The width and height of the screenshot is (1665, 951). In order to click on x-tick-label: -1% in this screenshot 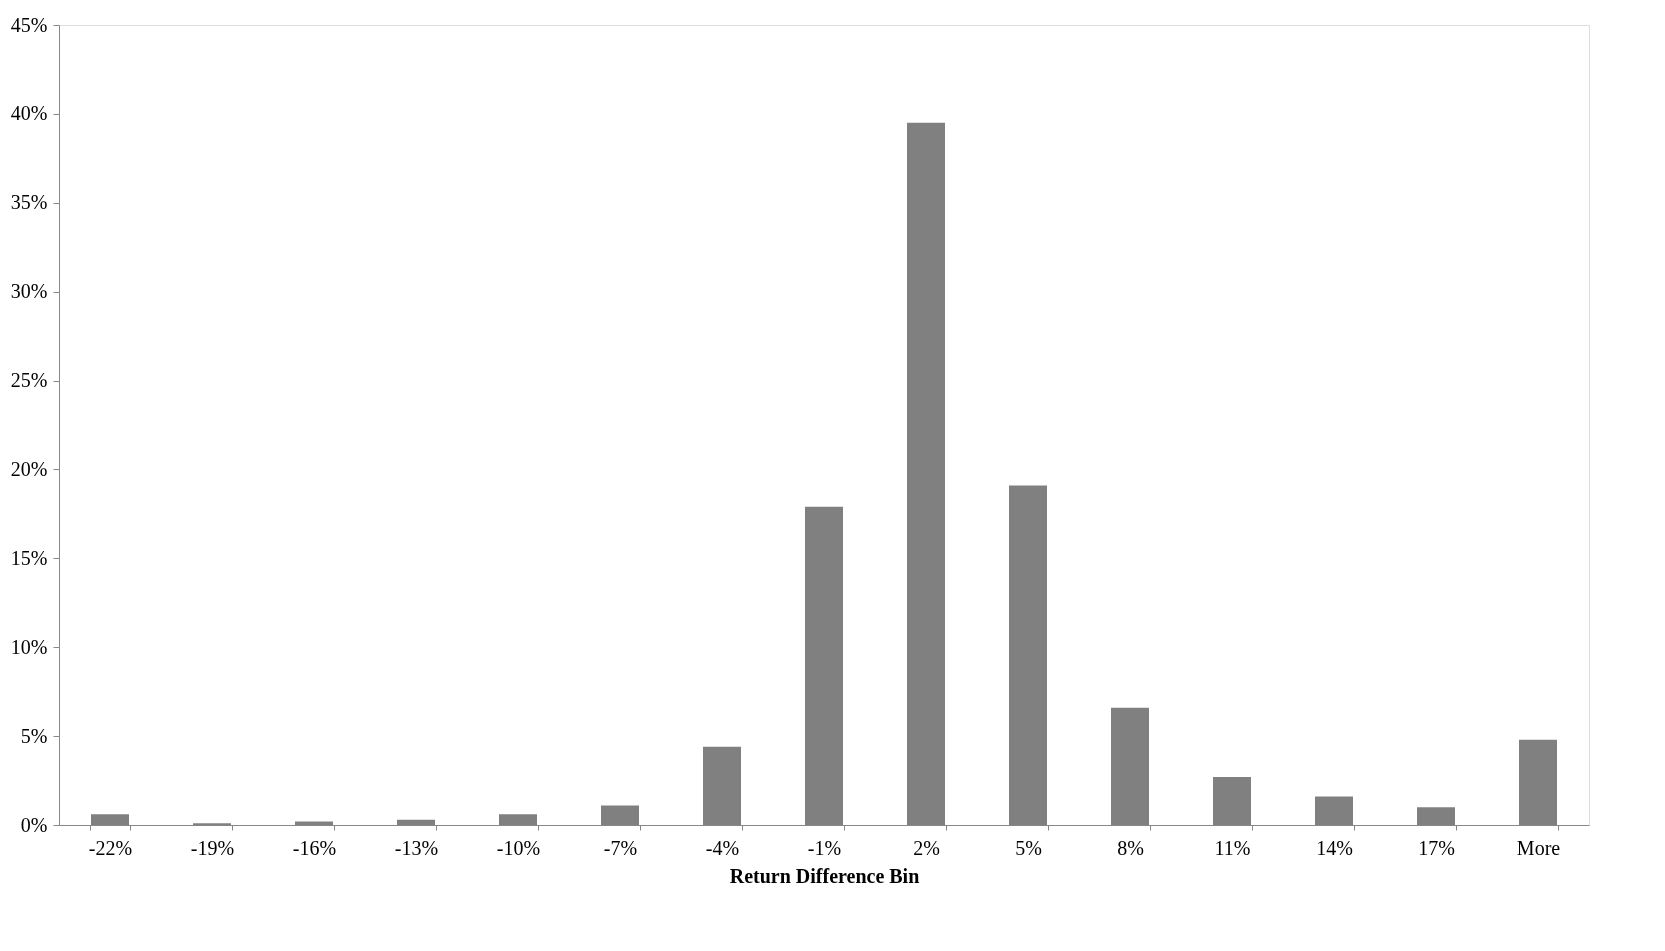, I will do `click(824, 847)`.